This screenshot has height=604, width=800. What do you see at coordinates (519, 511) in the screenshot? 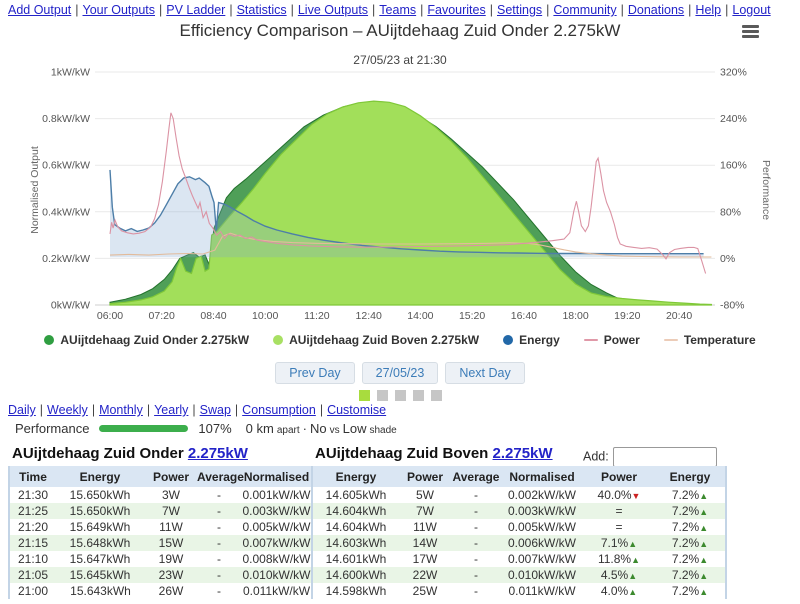
I see `table-row: 14.604kWh 7W -0.003kW/kW = 7.2%▲` at bounding box center [519, 511].